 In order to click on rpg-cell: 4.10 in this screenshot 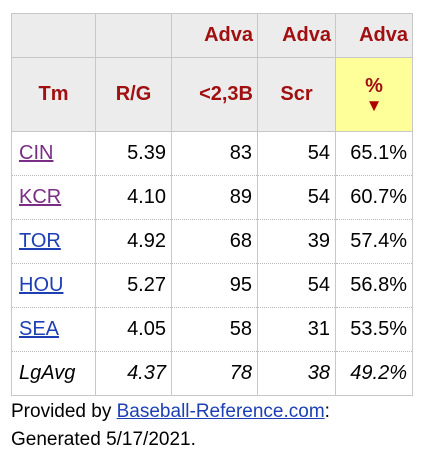, I will do `click(133, 197)`.